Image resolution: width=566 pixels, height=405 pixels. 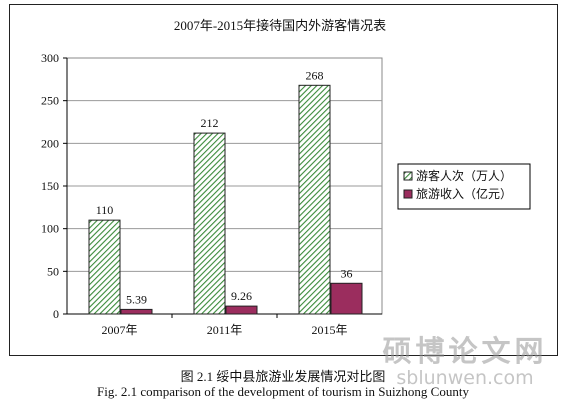 I want to click on y-tick-label: 0, so click(x=56, y=314).